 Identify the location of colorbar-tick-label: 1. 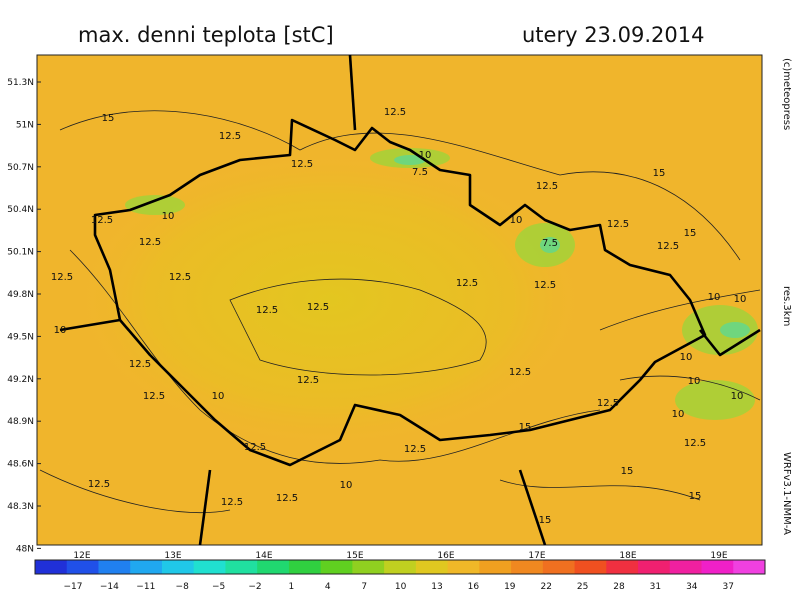
(292, 587).